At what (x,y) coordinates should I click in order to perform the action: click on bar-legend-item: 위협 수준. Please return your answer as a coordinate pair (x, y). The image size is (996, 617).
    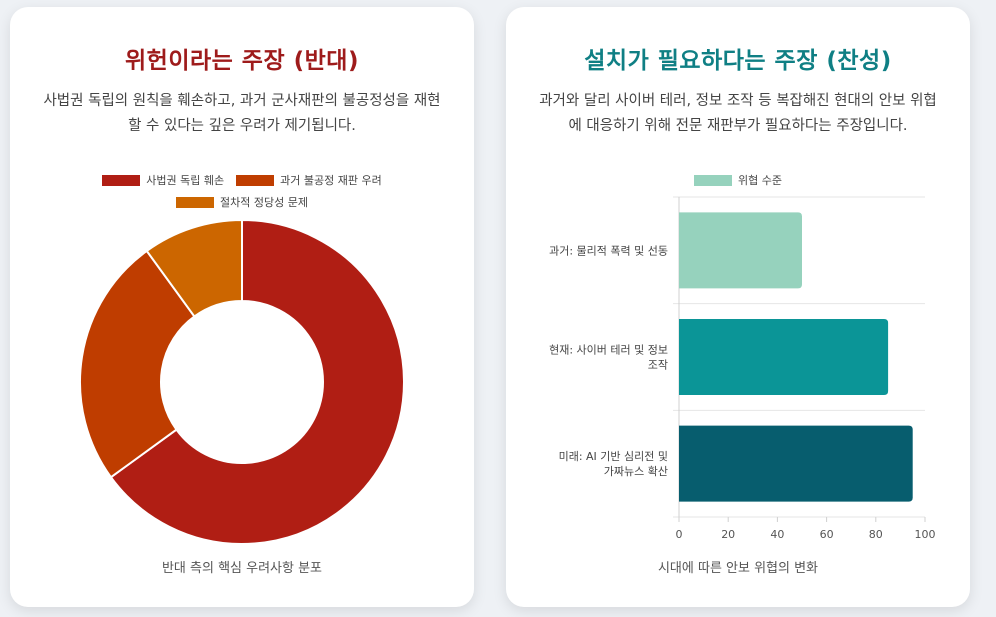
    Looking at the image, I should click on (738, 180).